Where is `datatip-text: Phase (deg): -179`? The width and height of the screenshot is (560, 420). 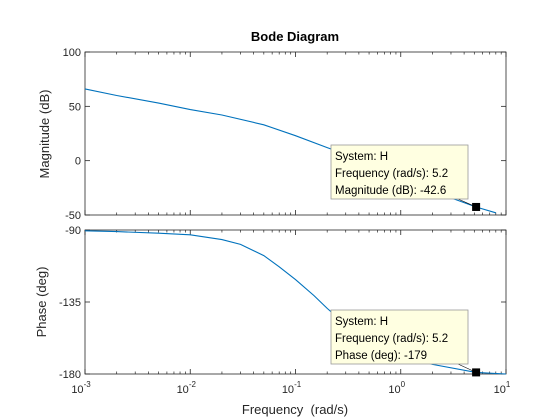
datatip-text: Phase (deg): -179 is located at coordinates (381, 356).